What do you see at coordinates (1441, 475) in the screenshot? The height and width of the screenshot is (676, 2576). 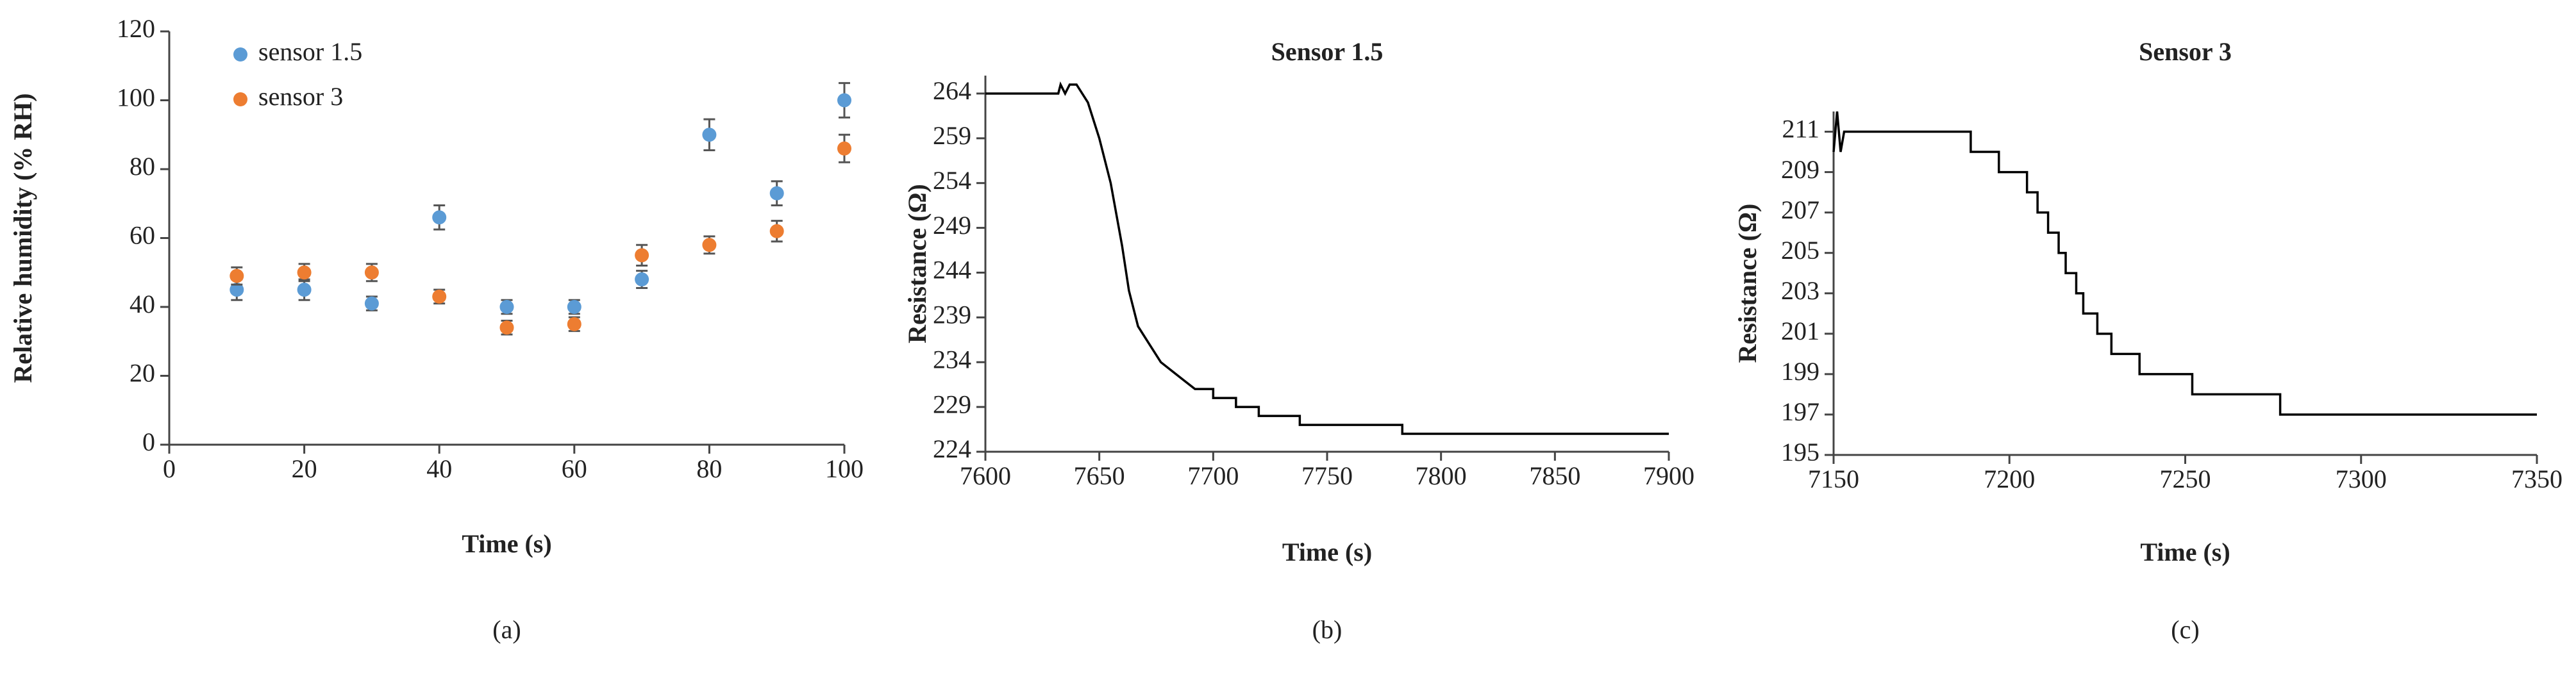 I see `x-tick-label: 7800` at bounding box center [1441, 475].